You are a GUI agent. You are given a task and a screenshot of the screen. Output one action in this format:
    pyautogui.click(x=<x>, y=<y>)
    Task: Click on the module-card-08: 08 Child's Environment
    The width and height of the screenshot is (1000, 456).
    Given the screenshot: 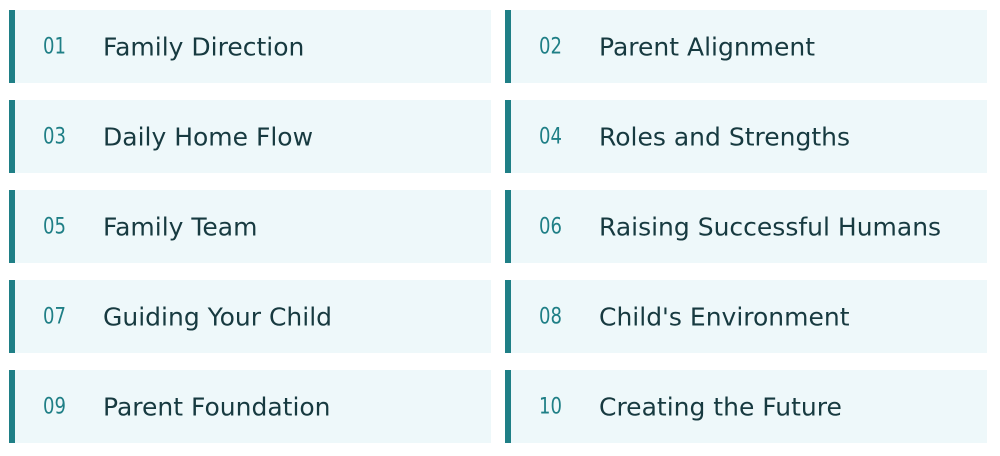 What is the action you would take?
    pyautogui.click(x=746, y=316)
    